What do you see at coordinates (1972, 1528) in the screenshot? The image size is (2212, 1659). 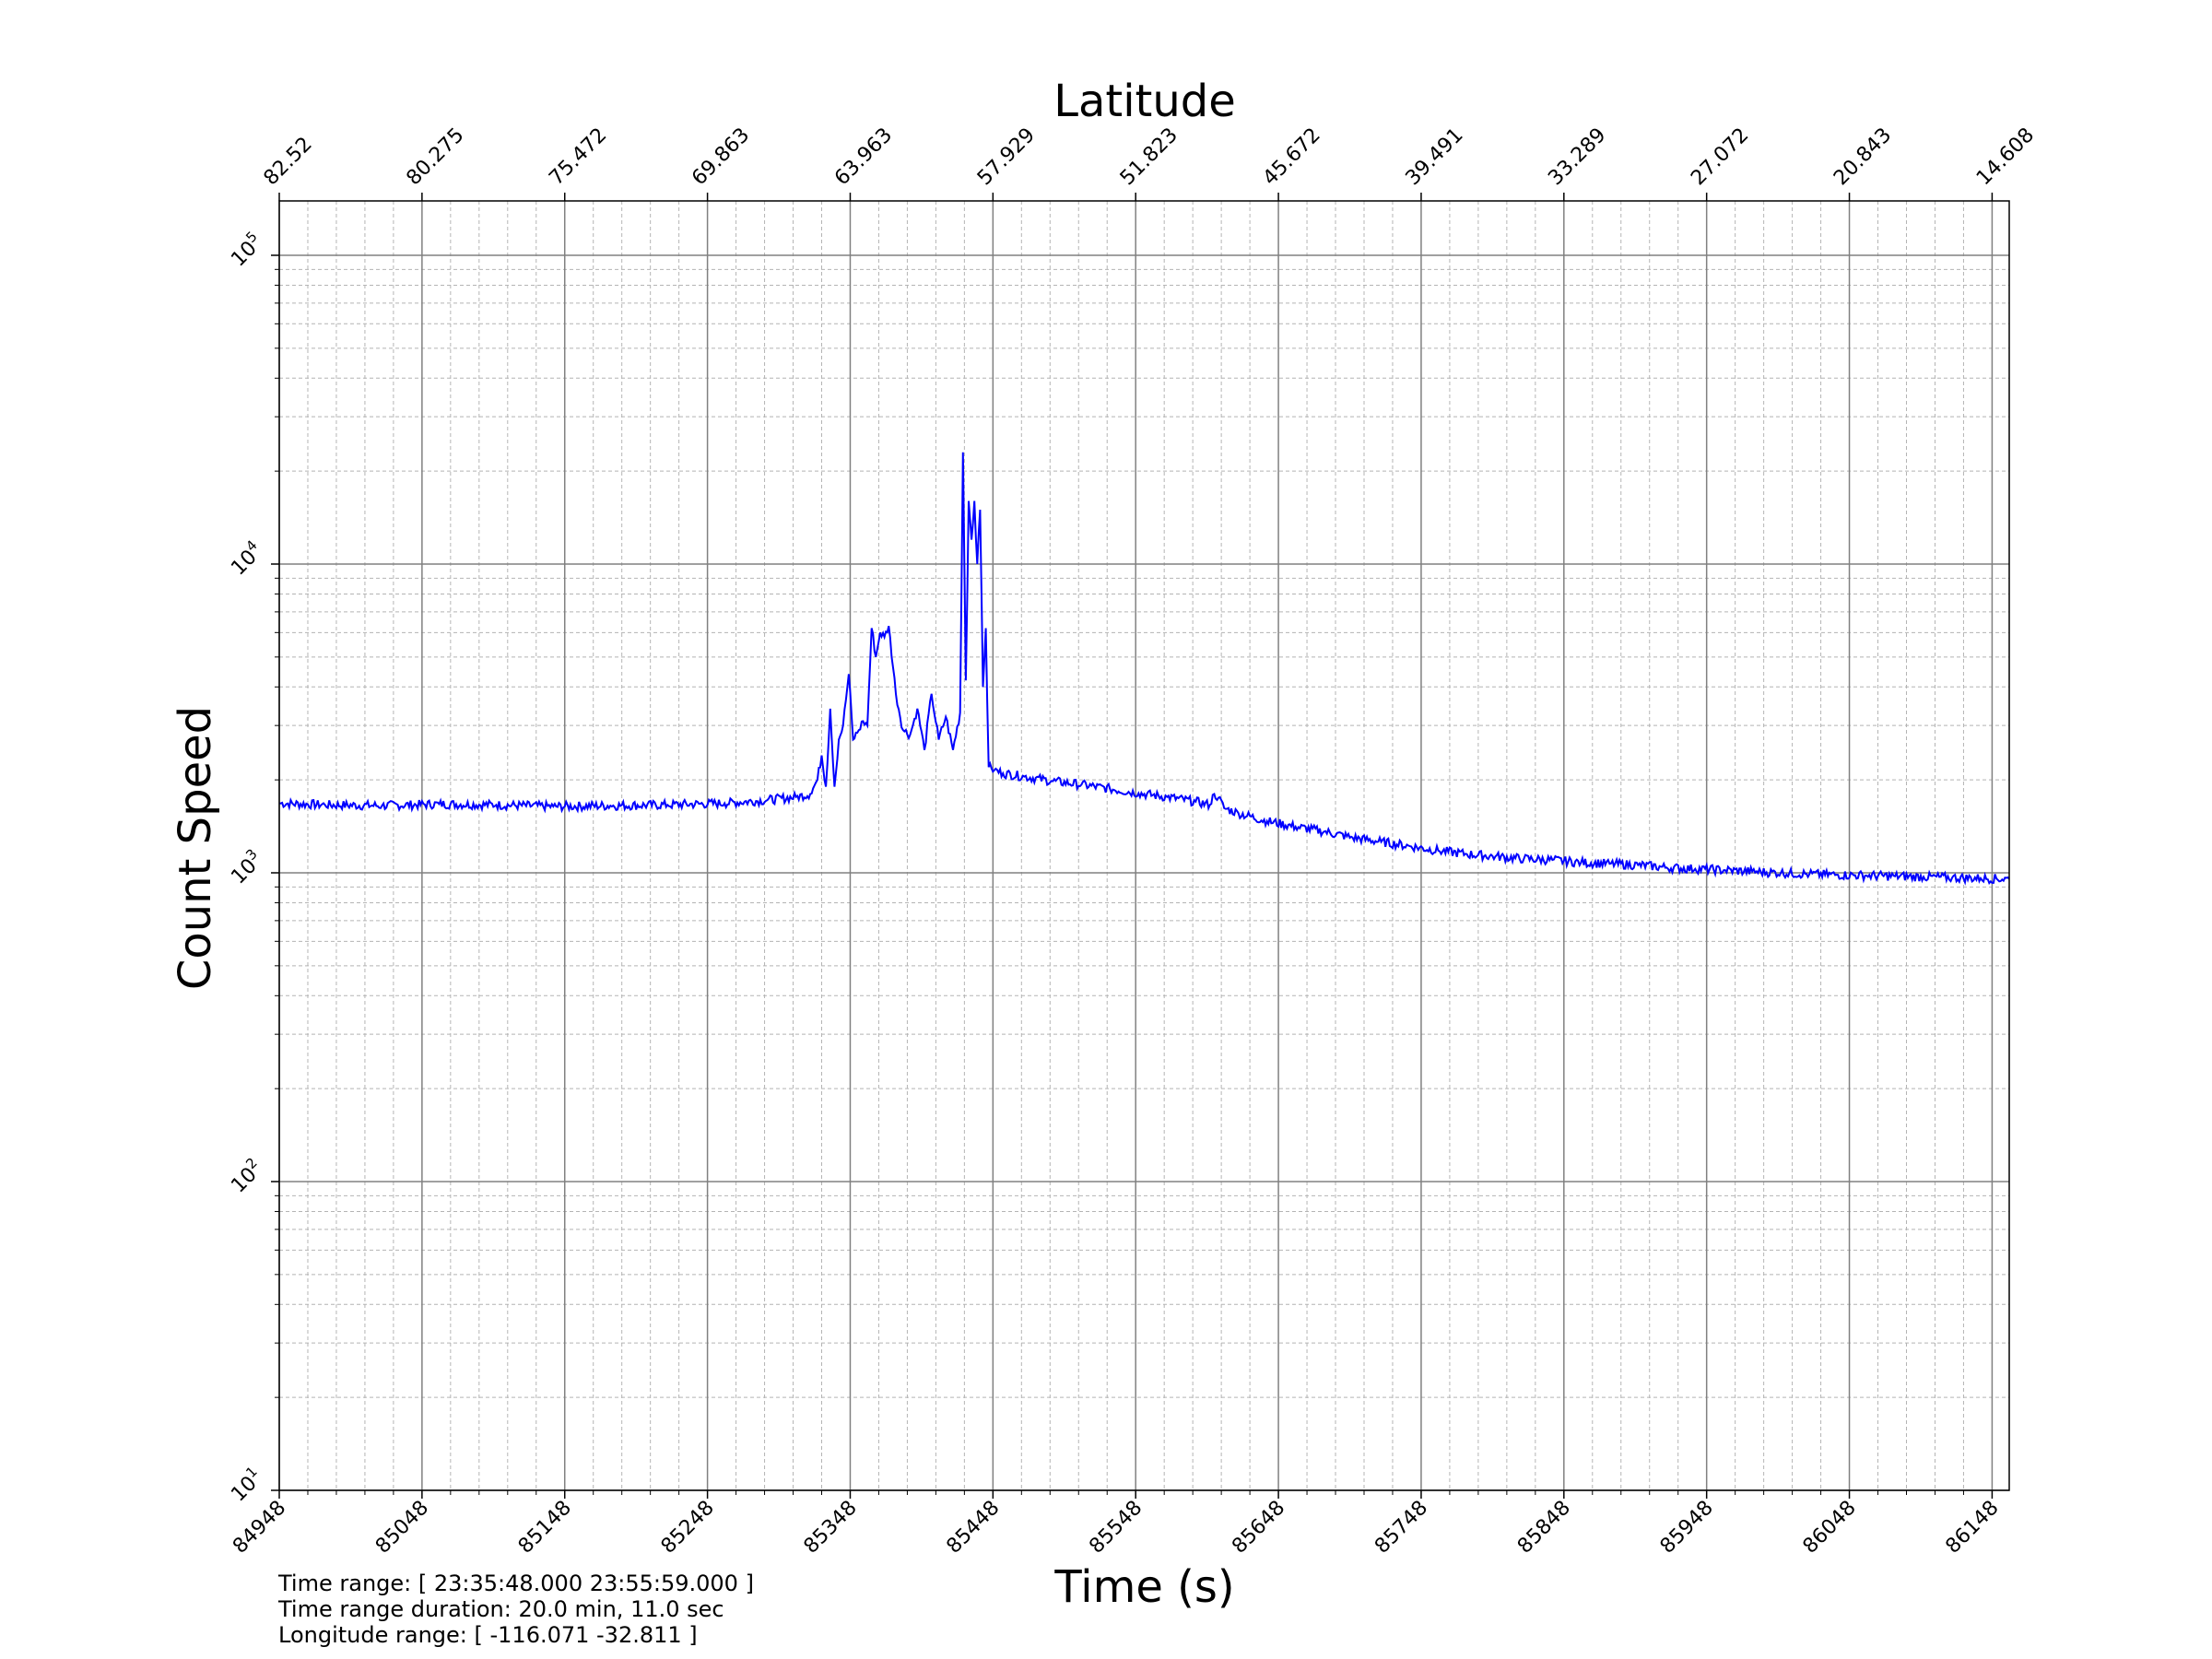 I see `x-tick-label: 86148` at bounding box center [1972, 1528].